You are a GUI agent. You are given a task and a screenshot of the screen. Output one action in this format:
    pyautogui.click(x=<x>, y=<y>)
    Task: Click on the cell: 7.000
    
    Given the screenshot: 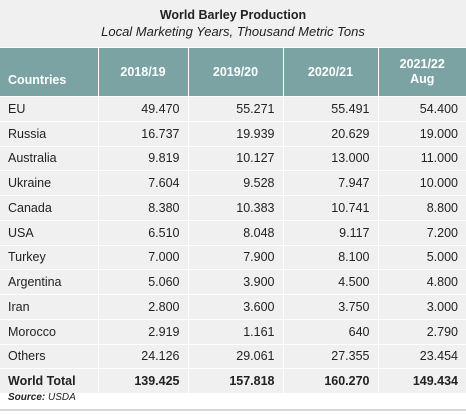 What is the action you would take?
    pyautogui.click(x=142, y=257)
    